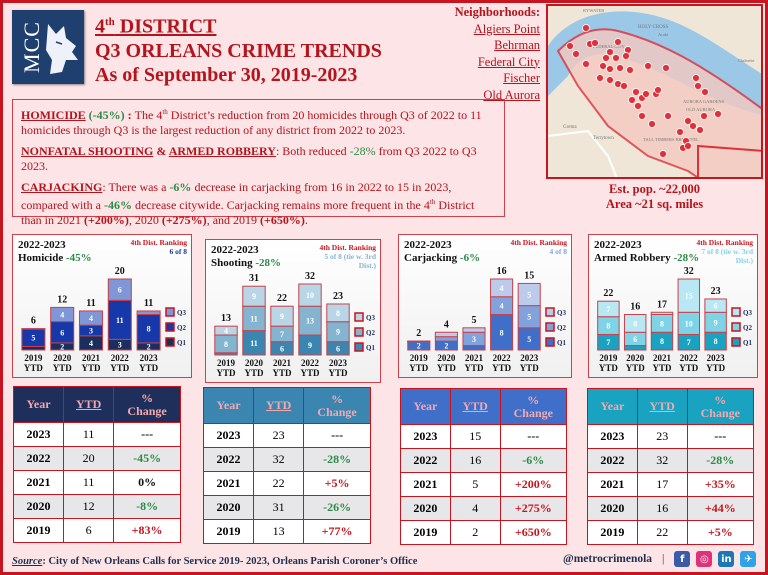 This screenshot has height=575, width=768. Describe the element at coordinates (517, 45) in the screenshot. I see `neighborhood-link: Behrman` at that location.